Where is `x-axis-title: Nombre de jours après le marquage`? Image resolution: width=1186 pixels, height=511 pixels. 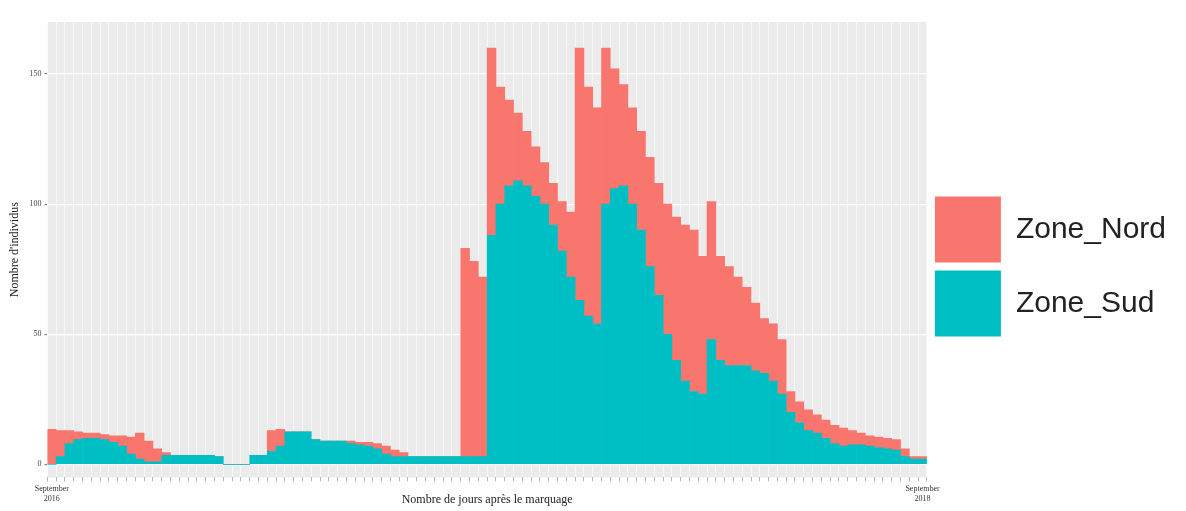 x-axis-title: Nombre de jours après le marquage is located at coordinates (487, 498).